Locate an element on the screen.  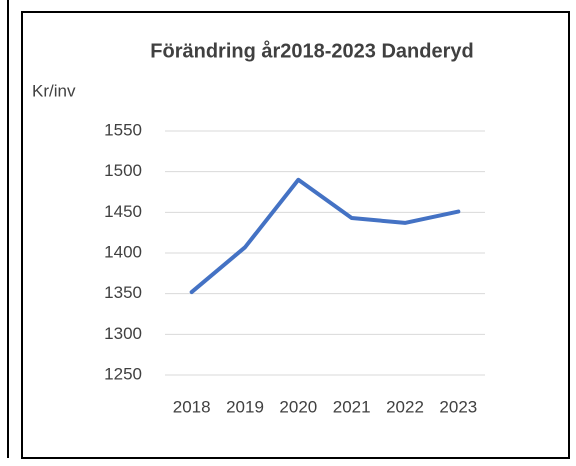
y-tick-label: 1350 is located at coordinates (123, 292).